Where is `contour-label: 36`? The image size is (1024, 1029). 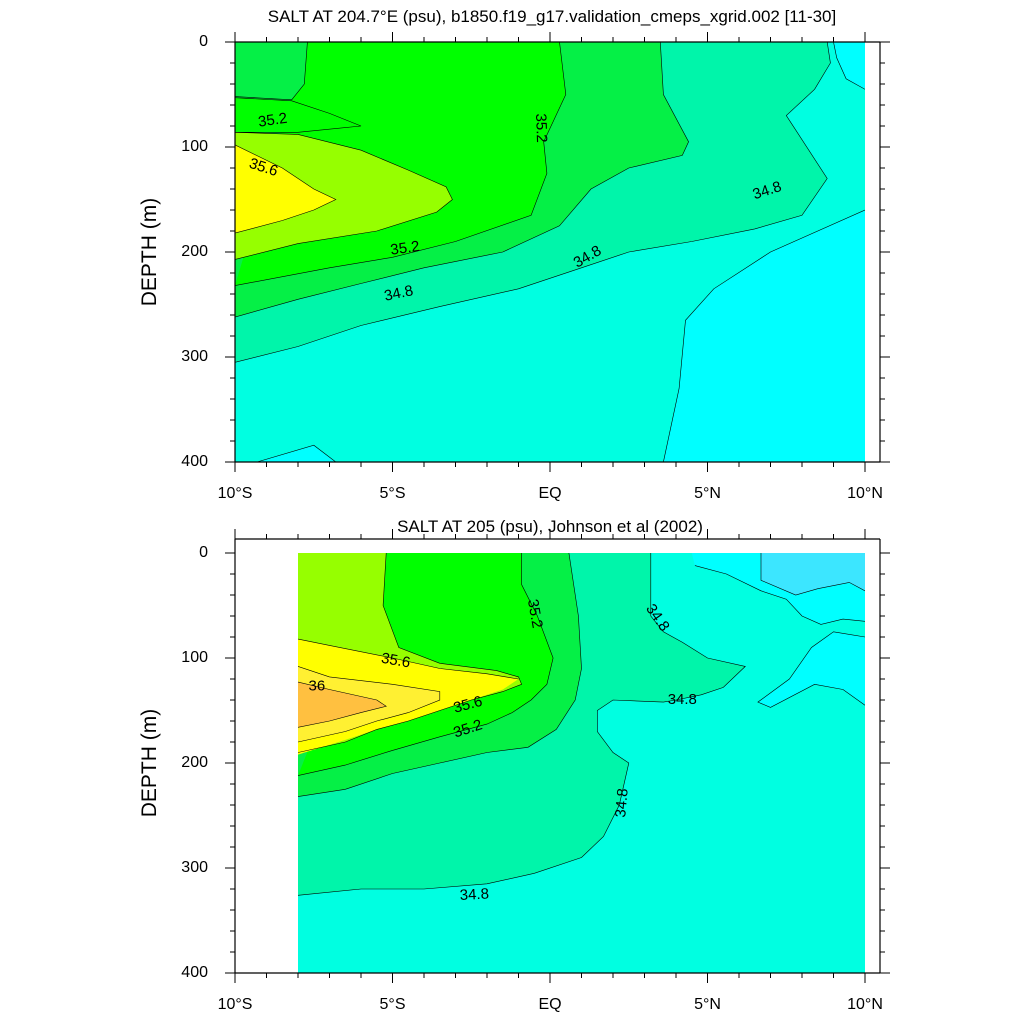 contour-label: 36 is located at coordinates (317, 685).